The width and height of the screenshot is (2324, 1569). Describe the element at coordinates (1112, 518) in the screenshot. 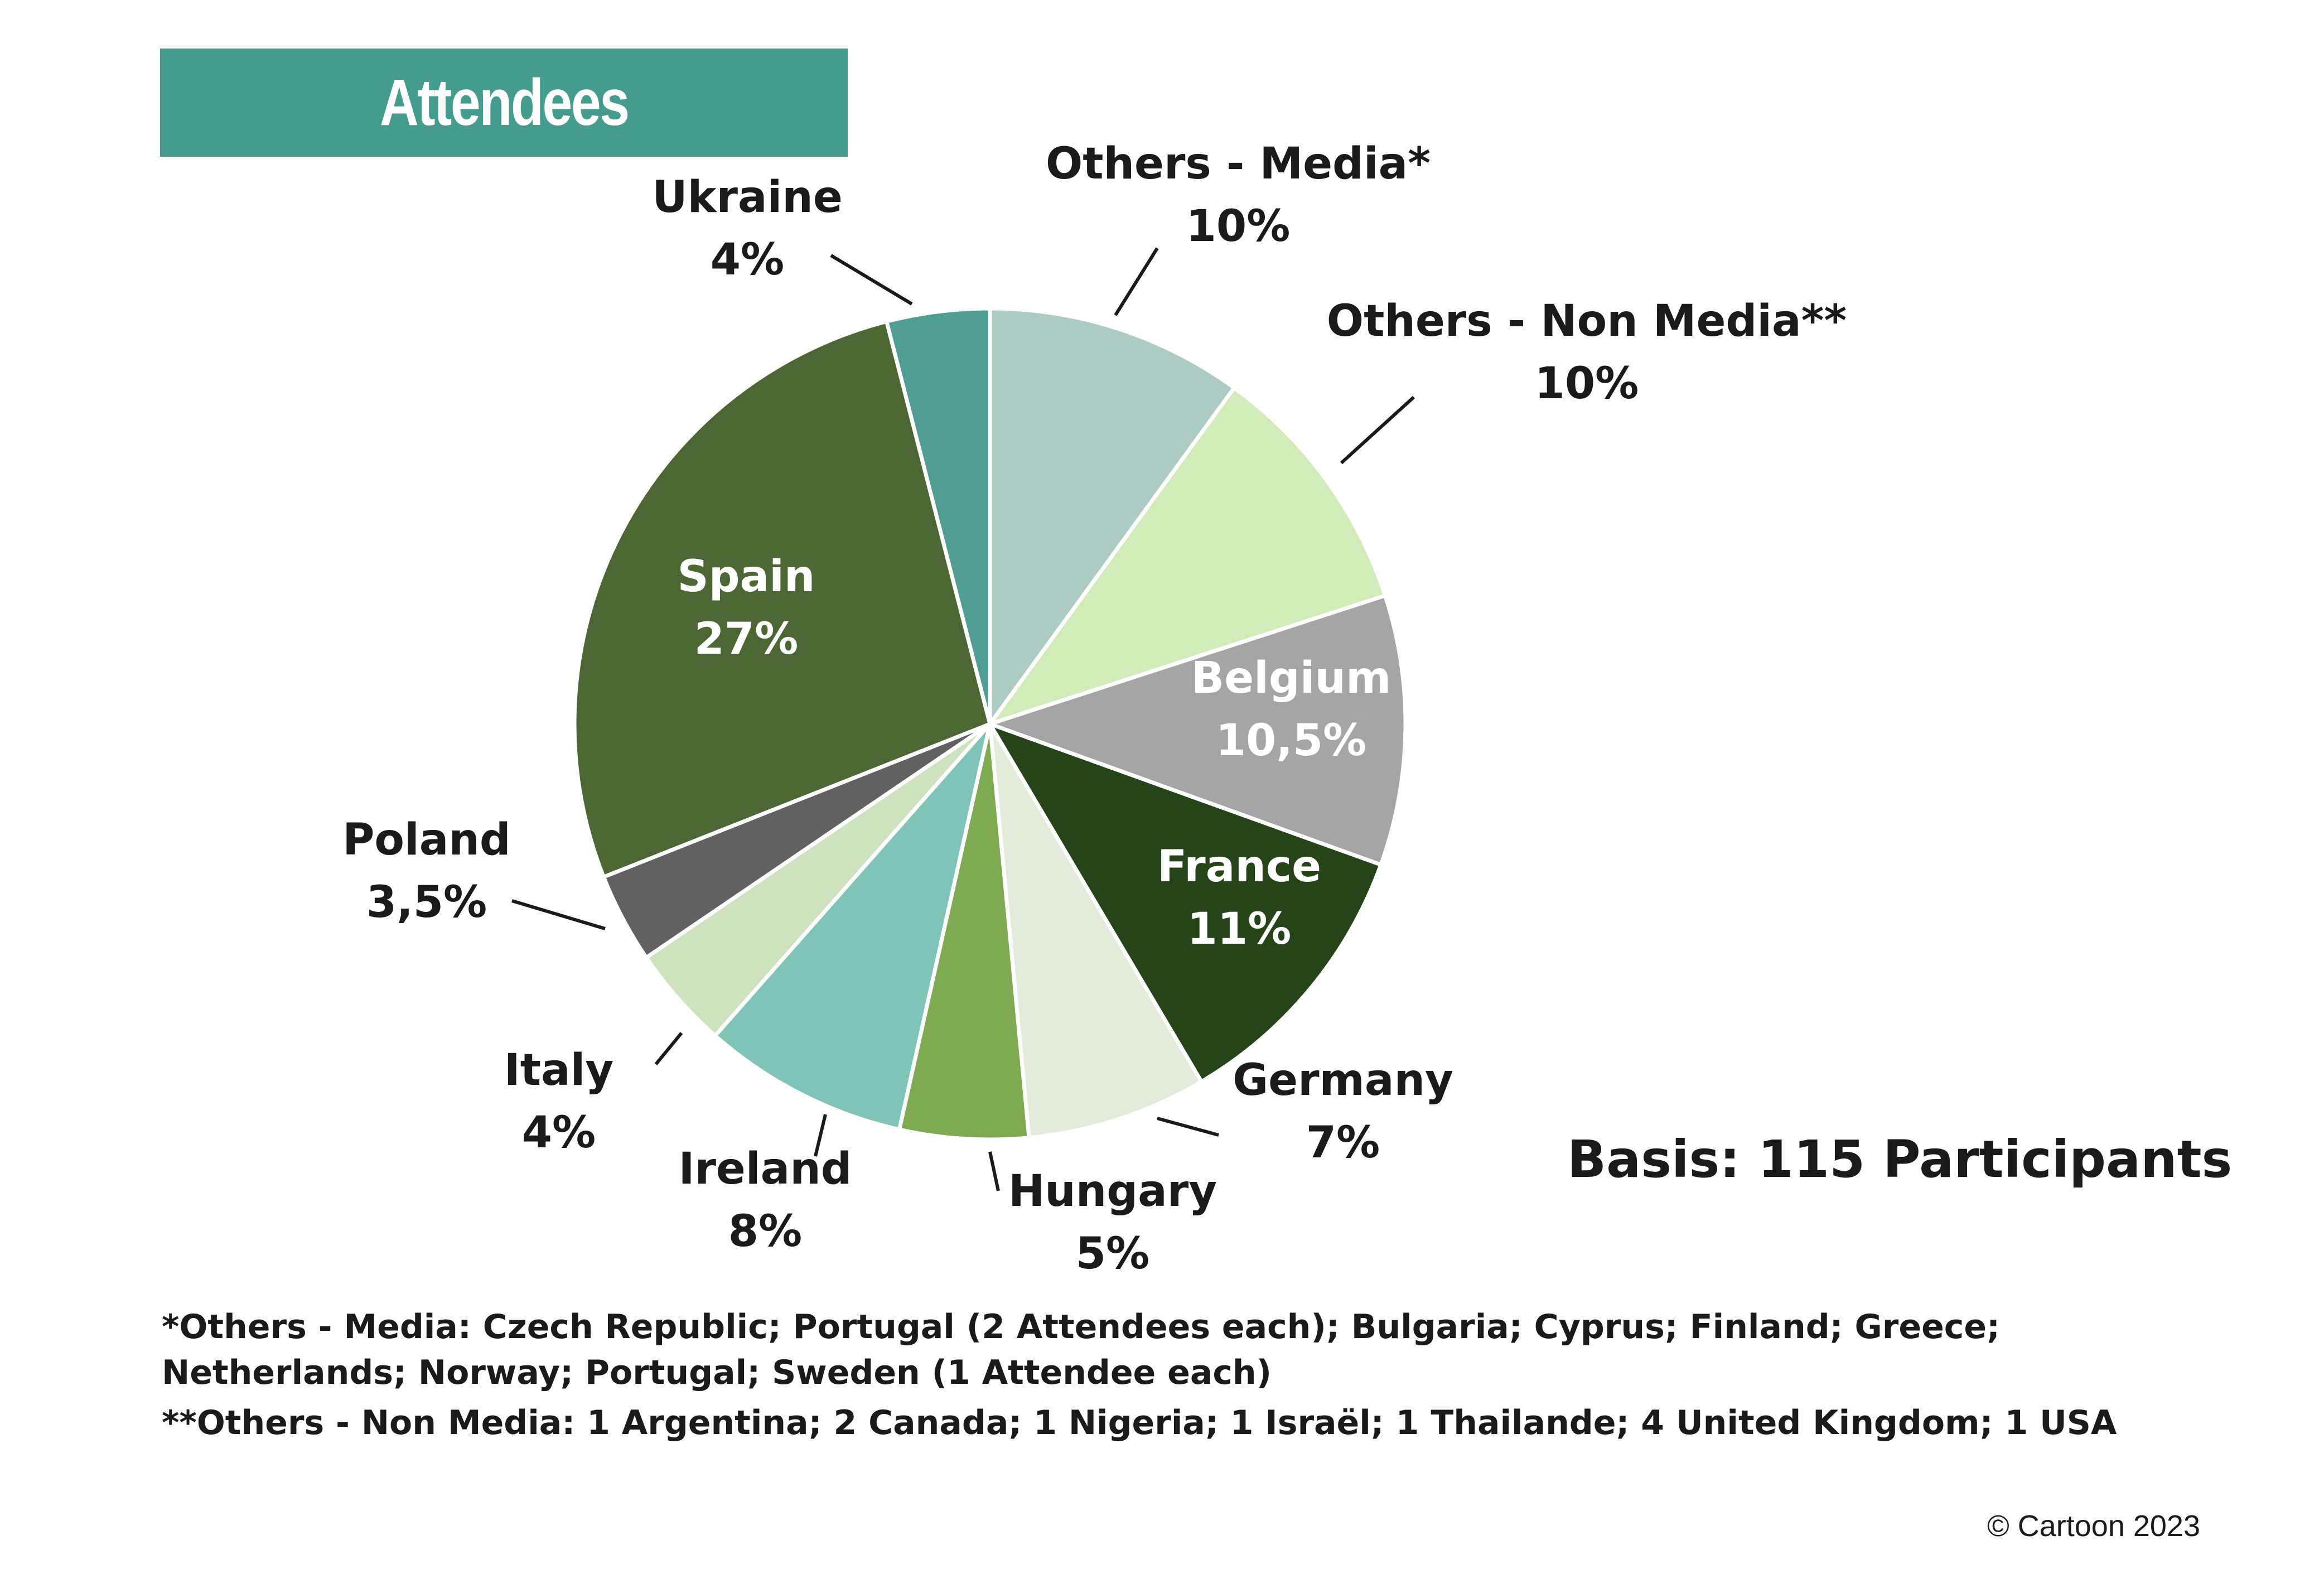

I see `pie-slice-others-media` at that location.